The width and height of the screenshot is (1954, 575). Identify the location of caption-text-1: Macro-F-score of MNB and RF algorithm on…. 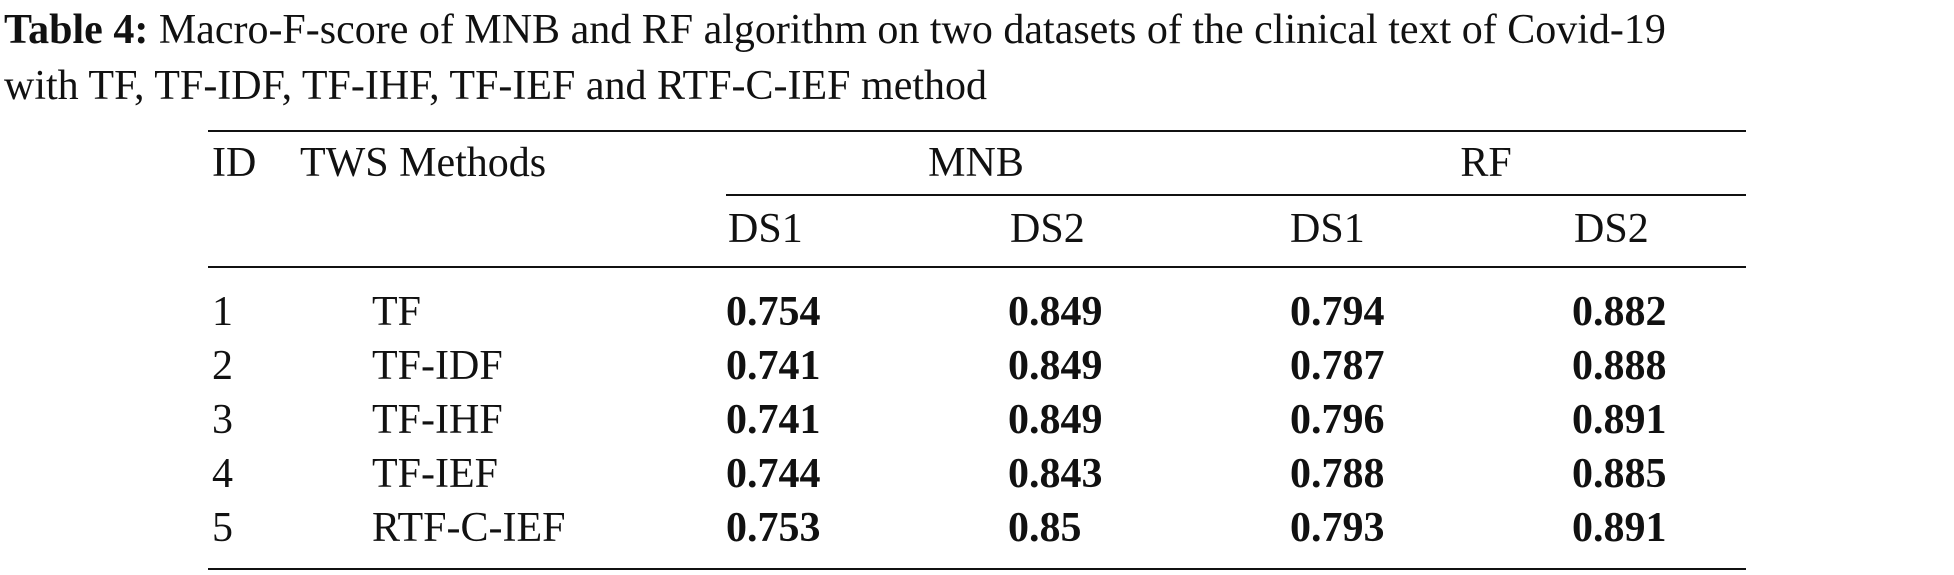
(912, 30).